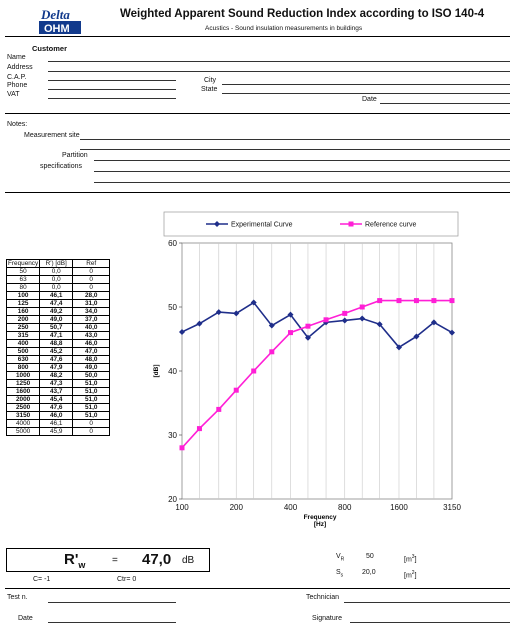 The image size is (514, 631). What do you see at coordinates (16, 57) in the screenshot?
I see `name-label: Name` at bounding box center [16, 57].